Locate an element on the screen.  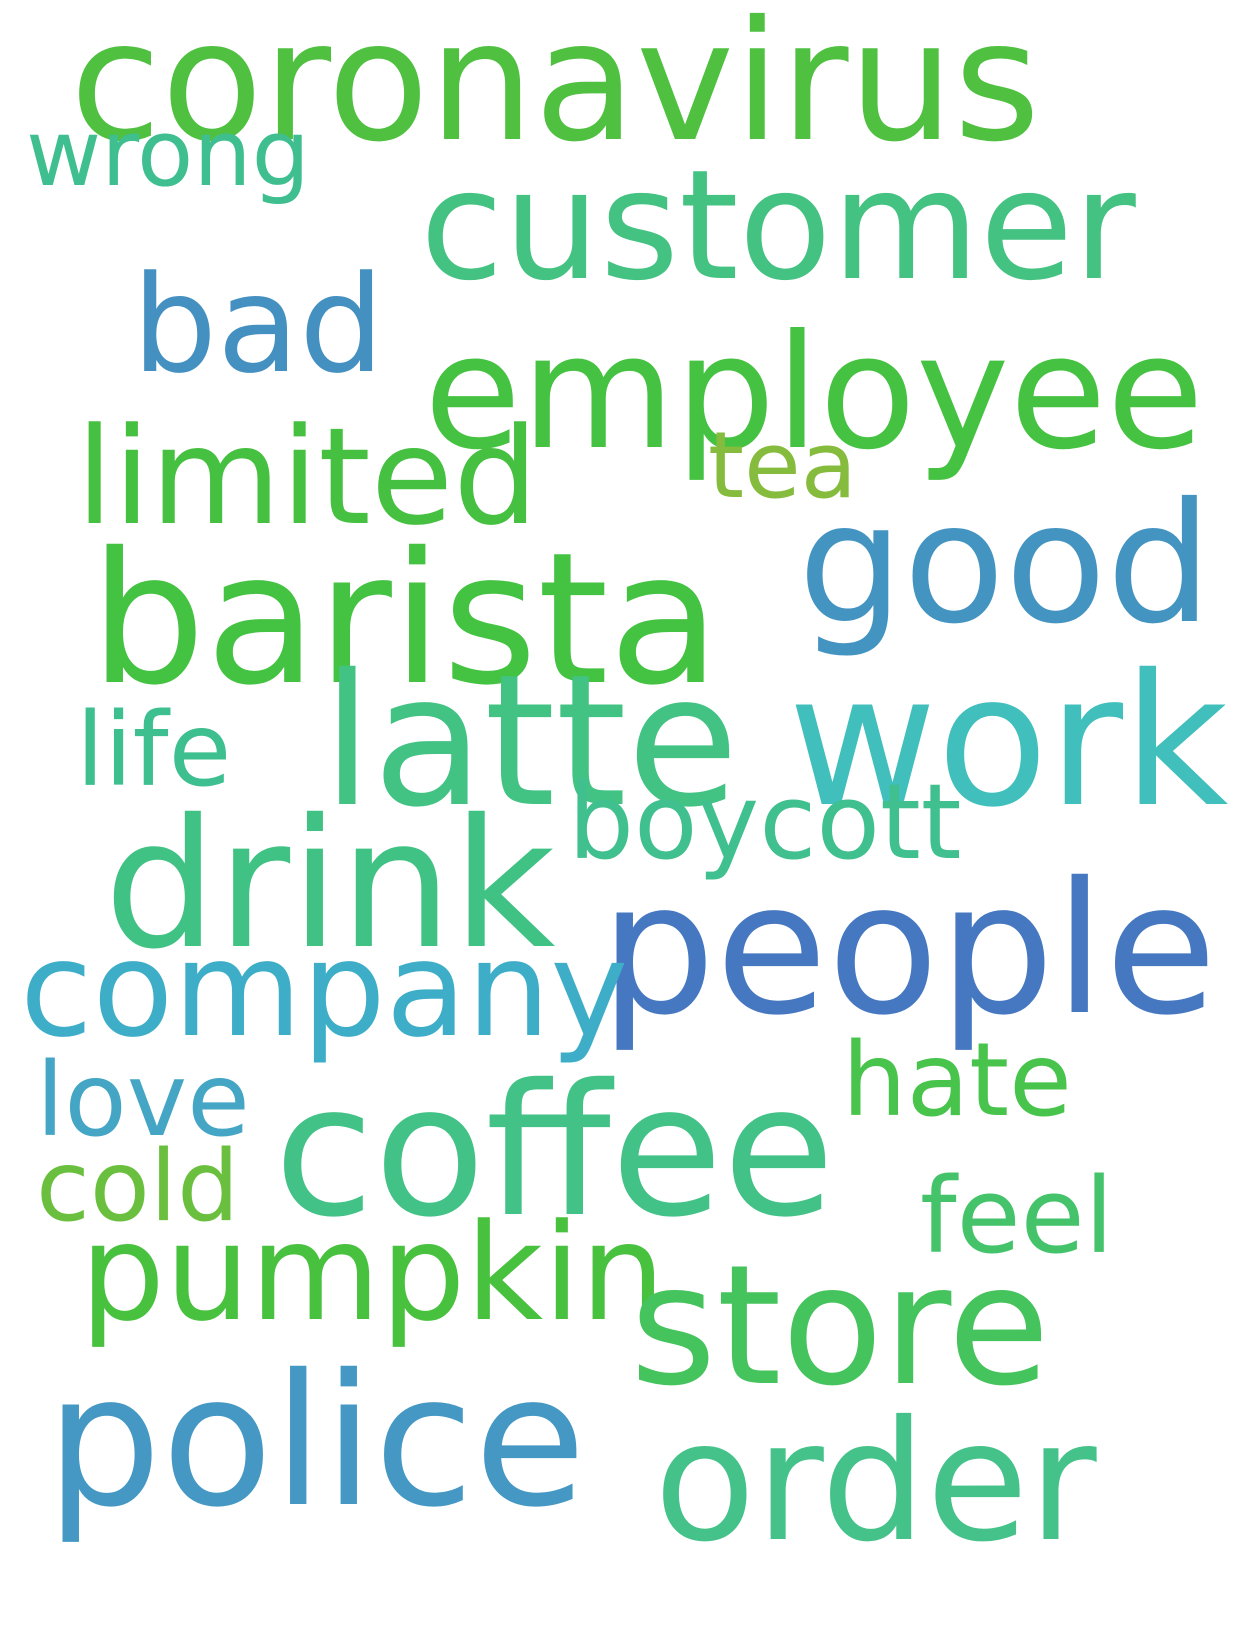
word-latte: latte is located at coordinates (530, 741).